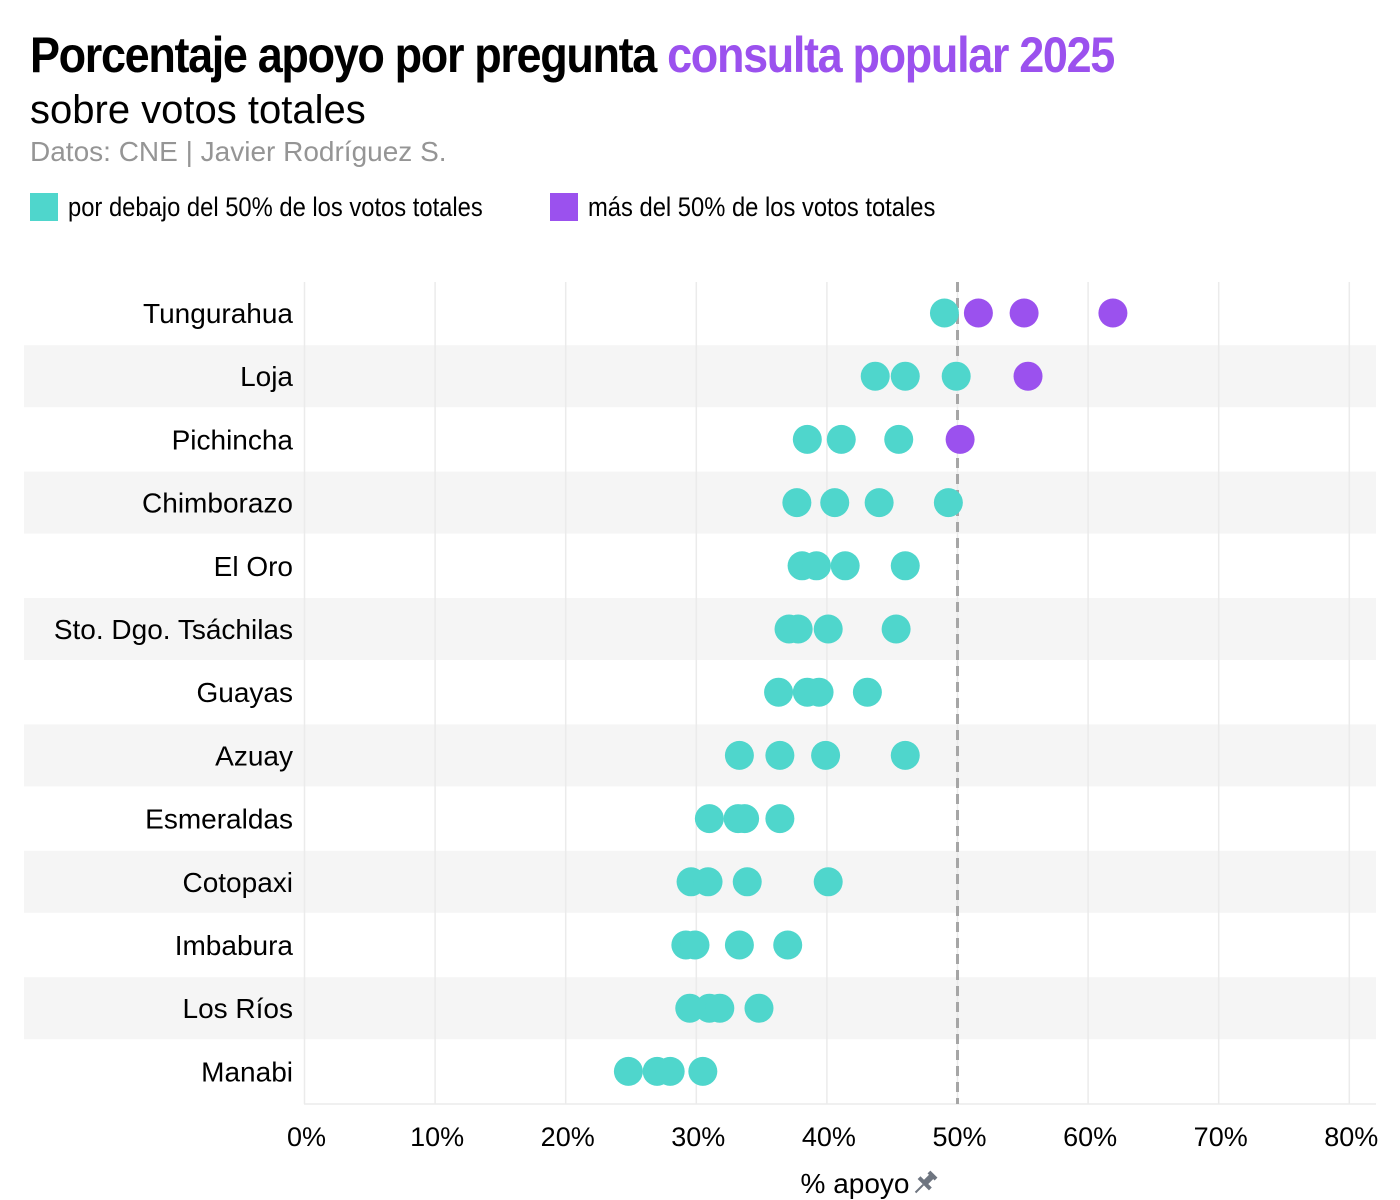 The image size is (1400, 1200). Describe the element at coordinates (306, 1137) in the screenshot. I see `x-tick-label: 0%` at that location.